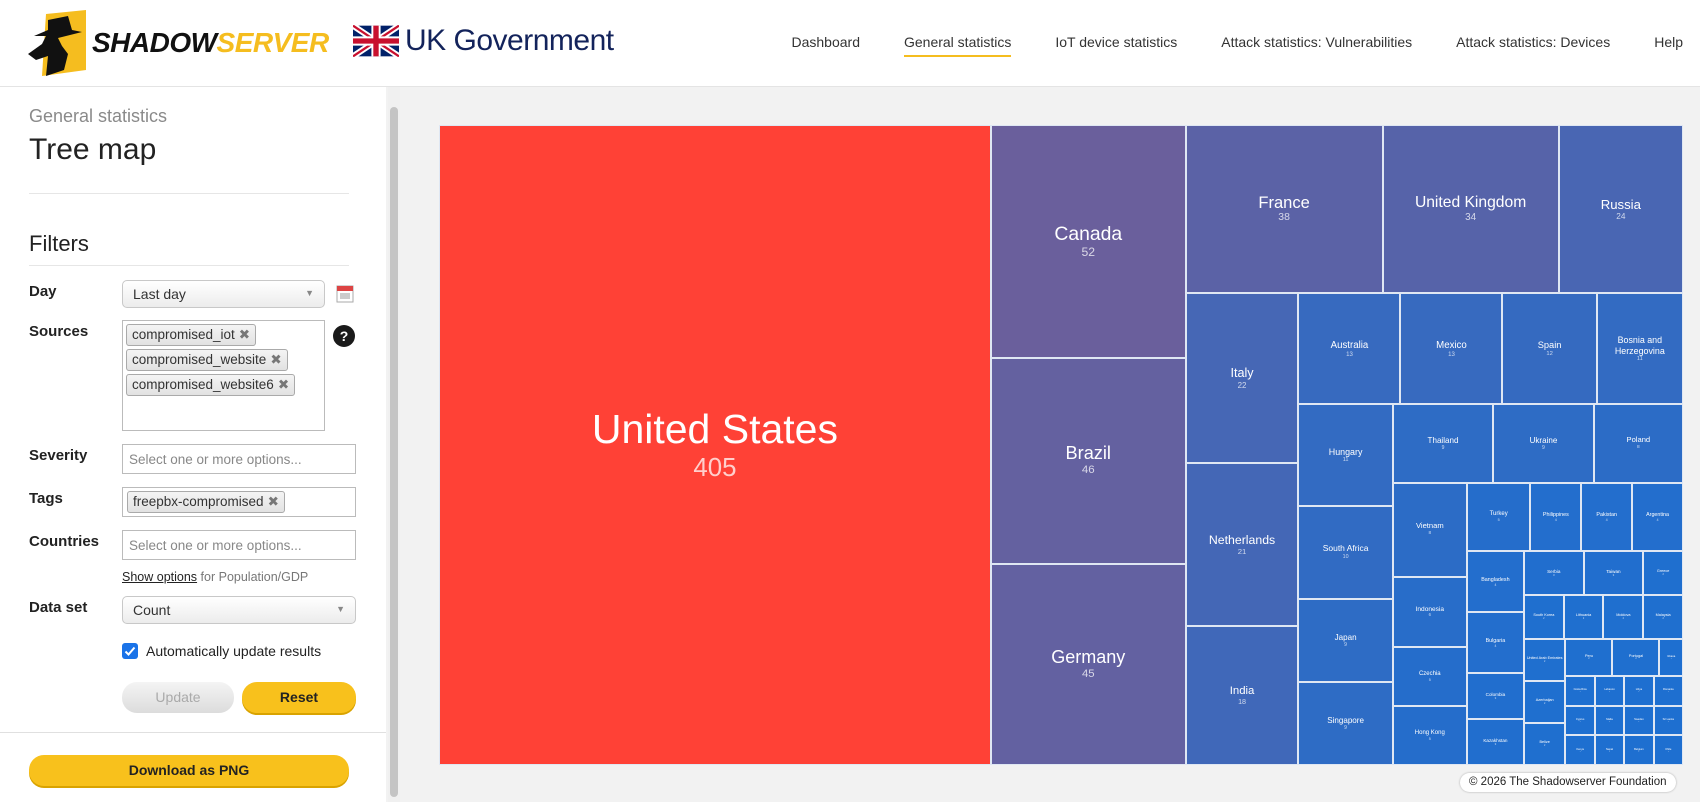 This screenshot has width=1700, height=802. I want to click on treemap-cell: Malaysia 2, so click(1663, 617).